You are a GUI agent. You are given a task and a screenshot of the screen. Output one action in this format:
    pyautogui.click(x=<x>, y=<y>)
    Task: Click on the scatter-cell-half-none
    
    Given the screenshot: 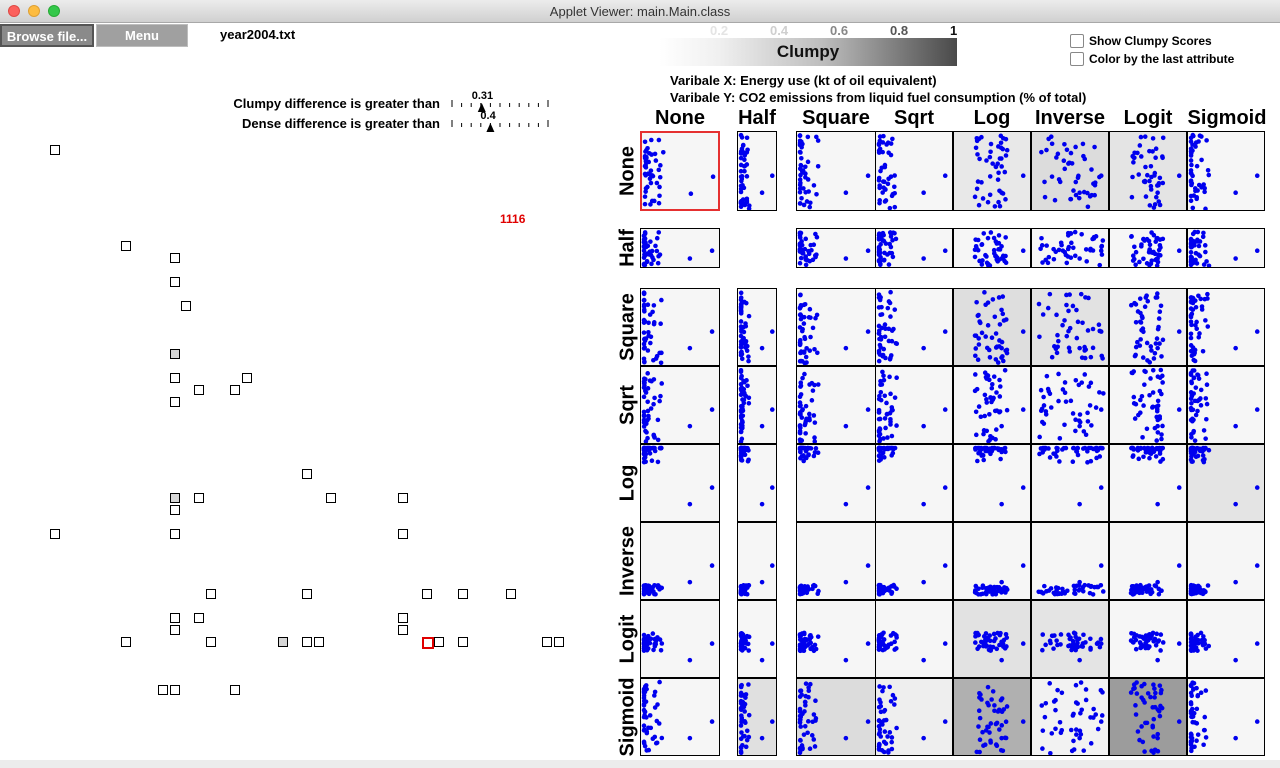 What is the action you would take?
    pyautogui.click(x=680, y=248)
    